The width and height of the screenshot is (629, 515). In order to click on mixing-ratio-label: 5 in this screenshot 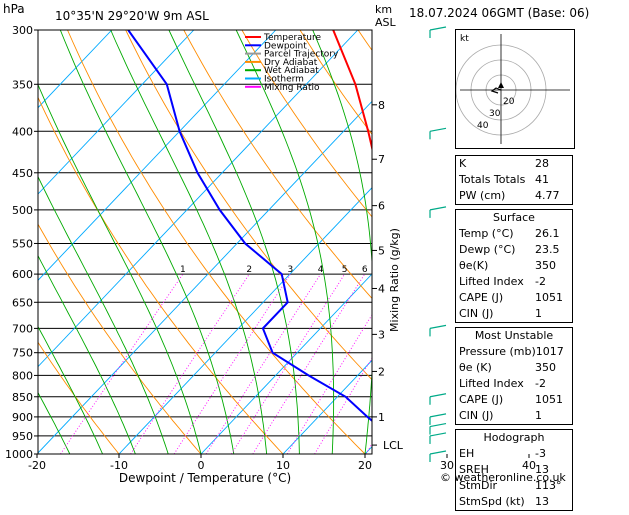, I will do `click(345, 270)`.